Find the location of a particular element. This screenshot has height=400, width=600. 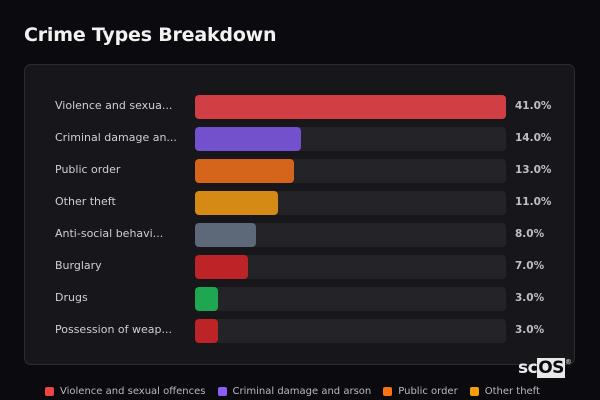

bar-row: Criminal damage an... 14.0% is located at coordinates (299, 139).